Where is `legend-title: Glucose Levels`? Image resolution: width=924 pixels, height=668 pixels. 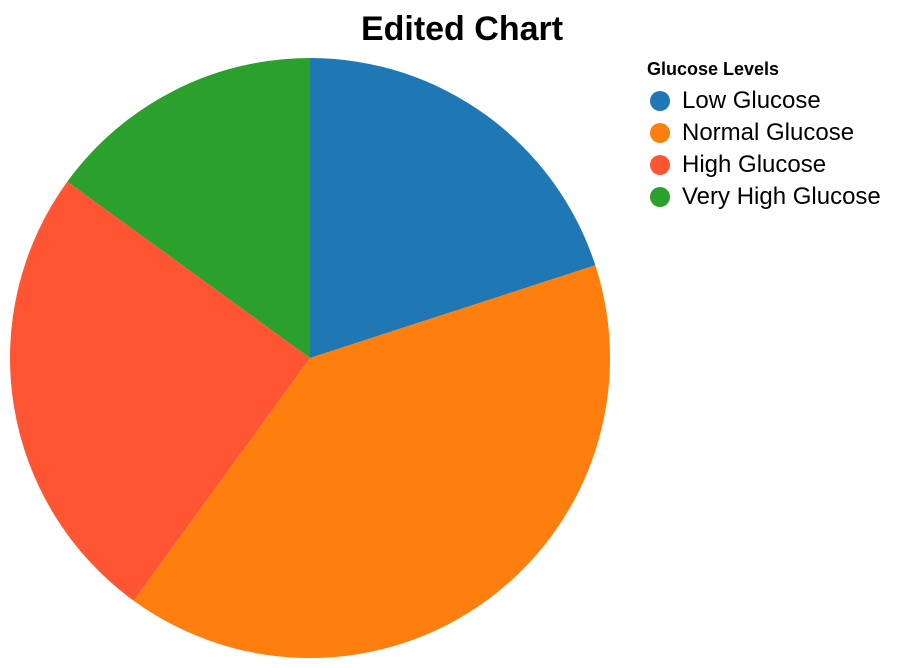 legend-title: Glucose Levels is located at coordinates (713, 69).